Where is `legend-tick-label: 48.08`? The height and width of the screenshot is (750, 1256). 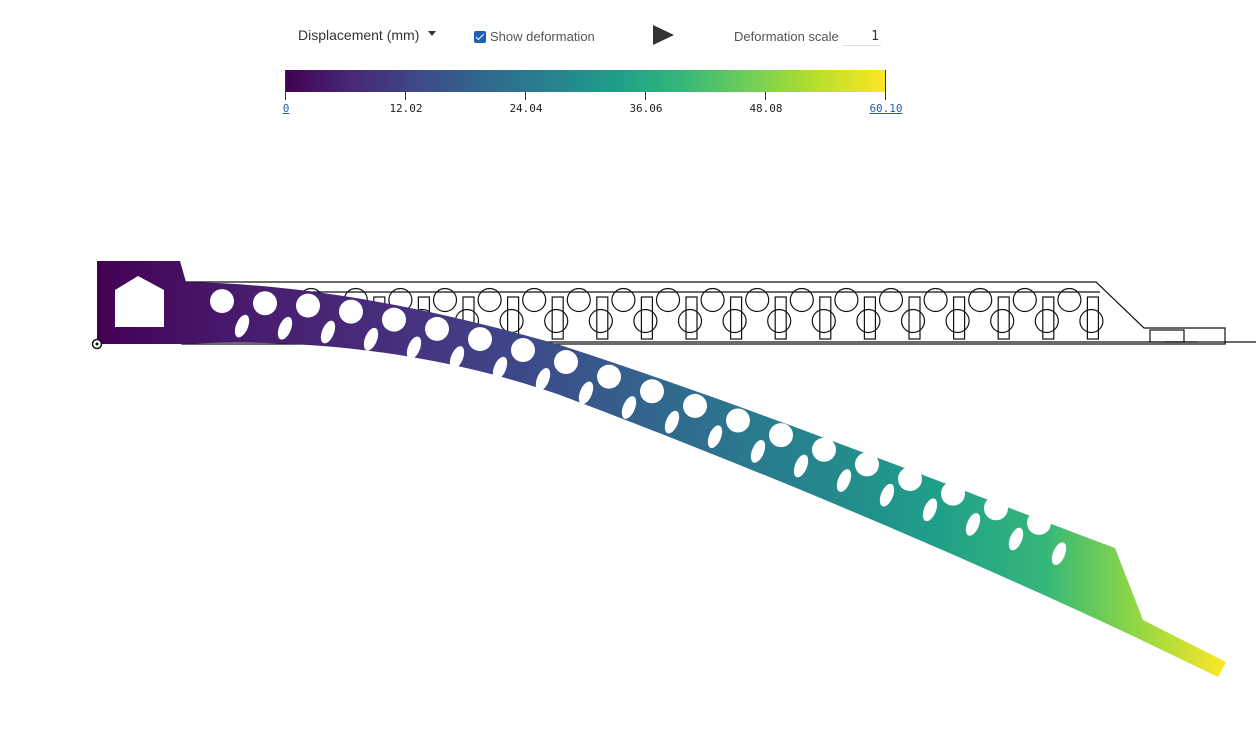
legend-tick-label: 48.08 is located at coordinates (766, 108).